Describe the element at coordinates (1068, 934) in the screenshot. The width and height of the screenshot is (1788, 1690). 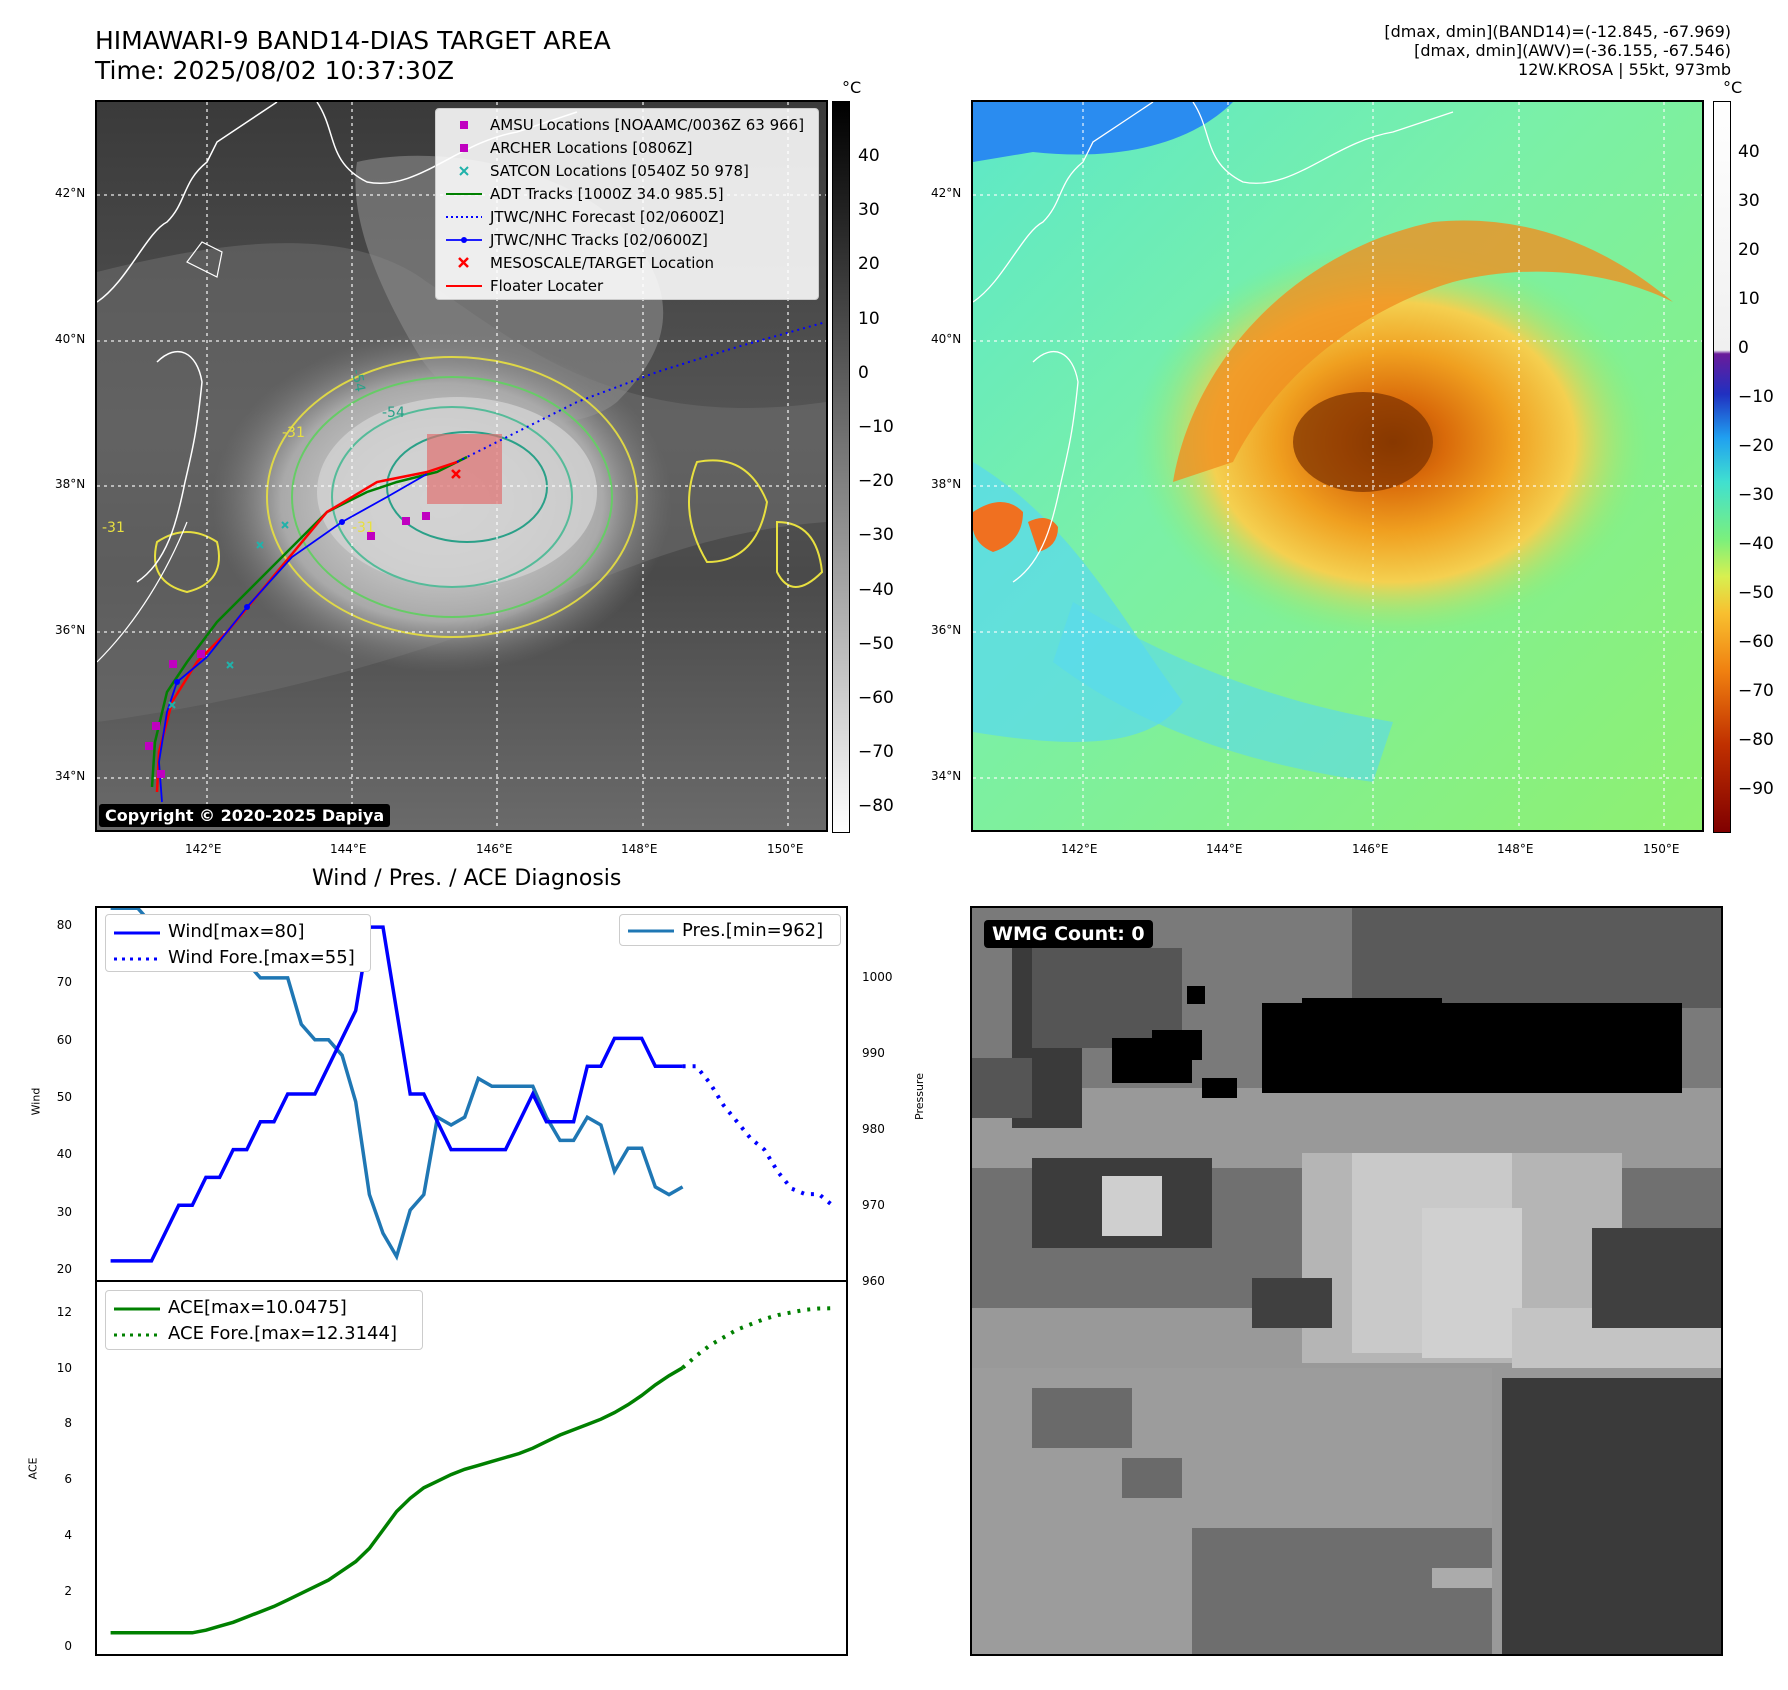
I see `wmg-count-badge: WMG Count: 0` at that location.